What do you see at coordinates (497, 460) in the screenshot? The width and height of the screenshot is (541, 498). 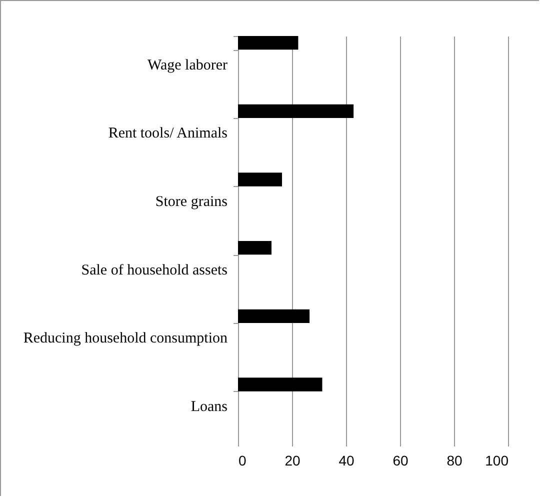 I see `x-tick-label: 100` at bounding box center [497, 460].